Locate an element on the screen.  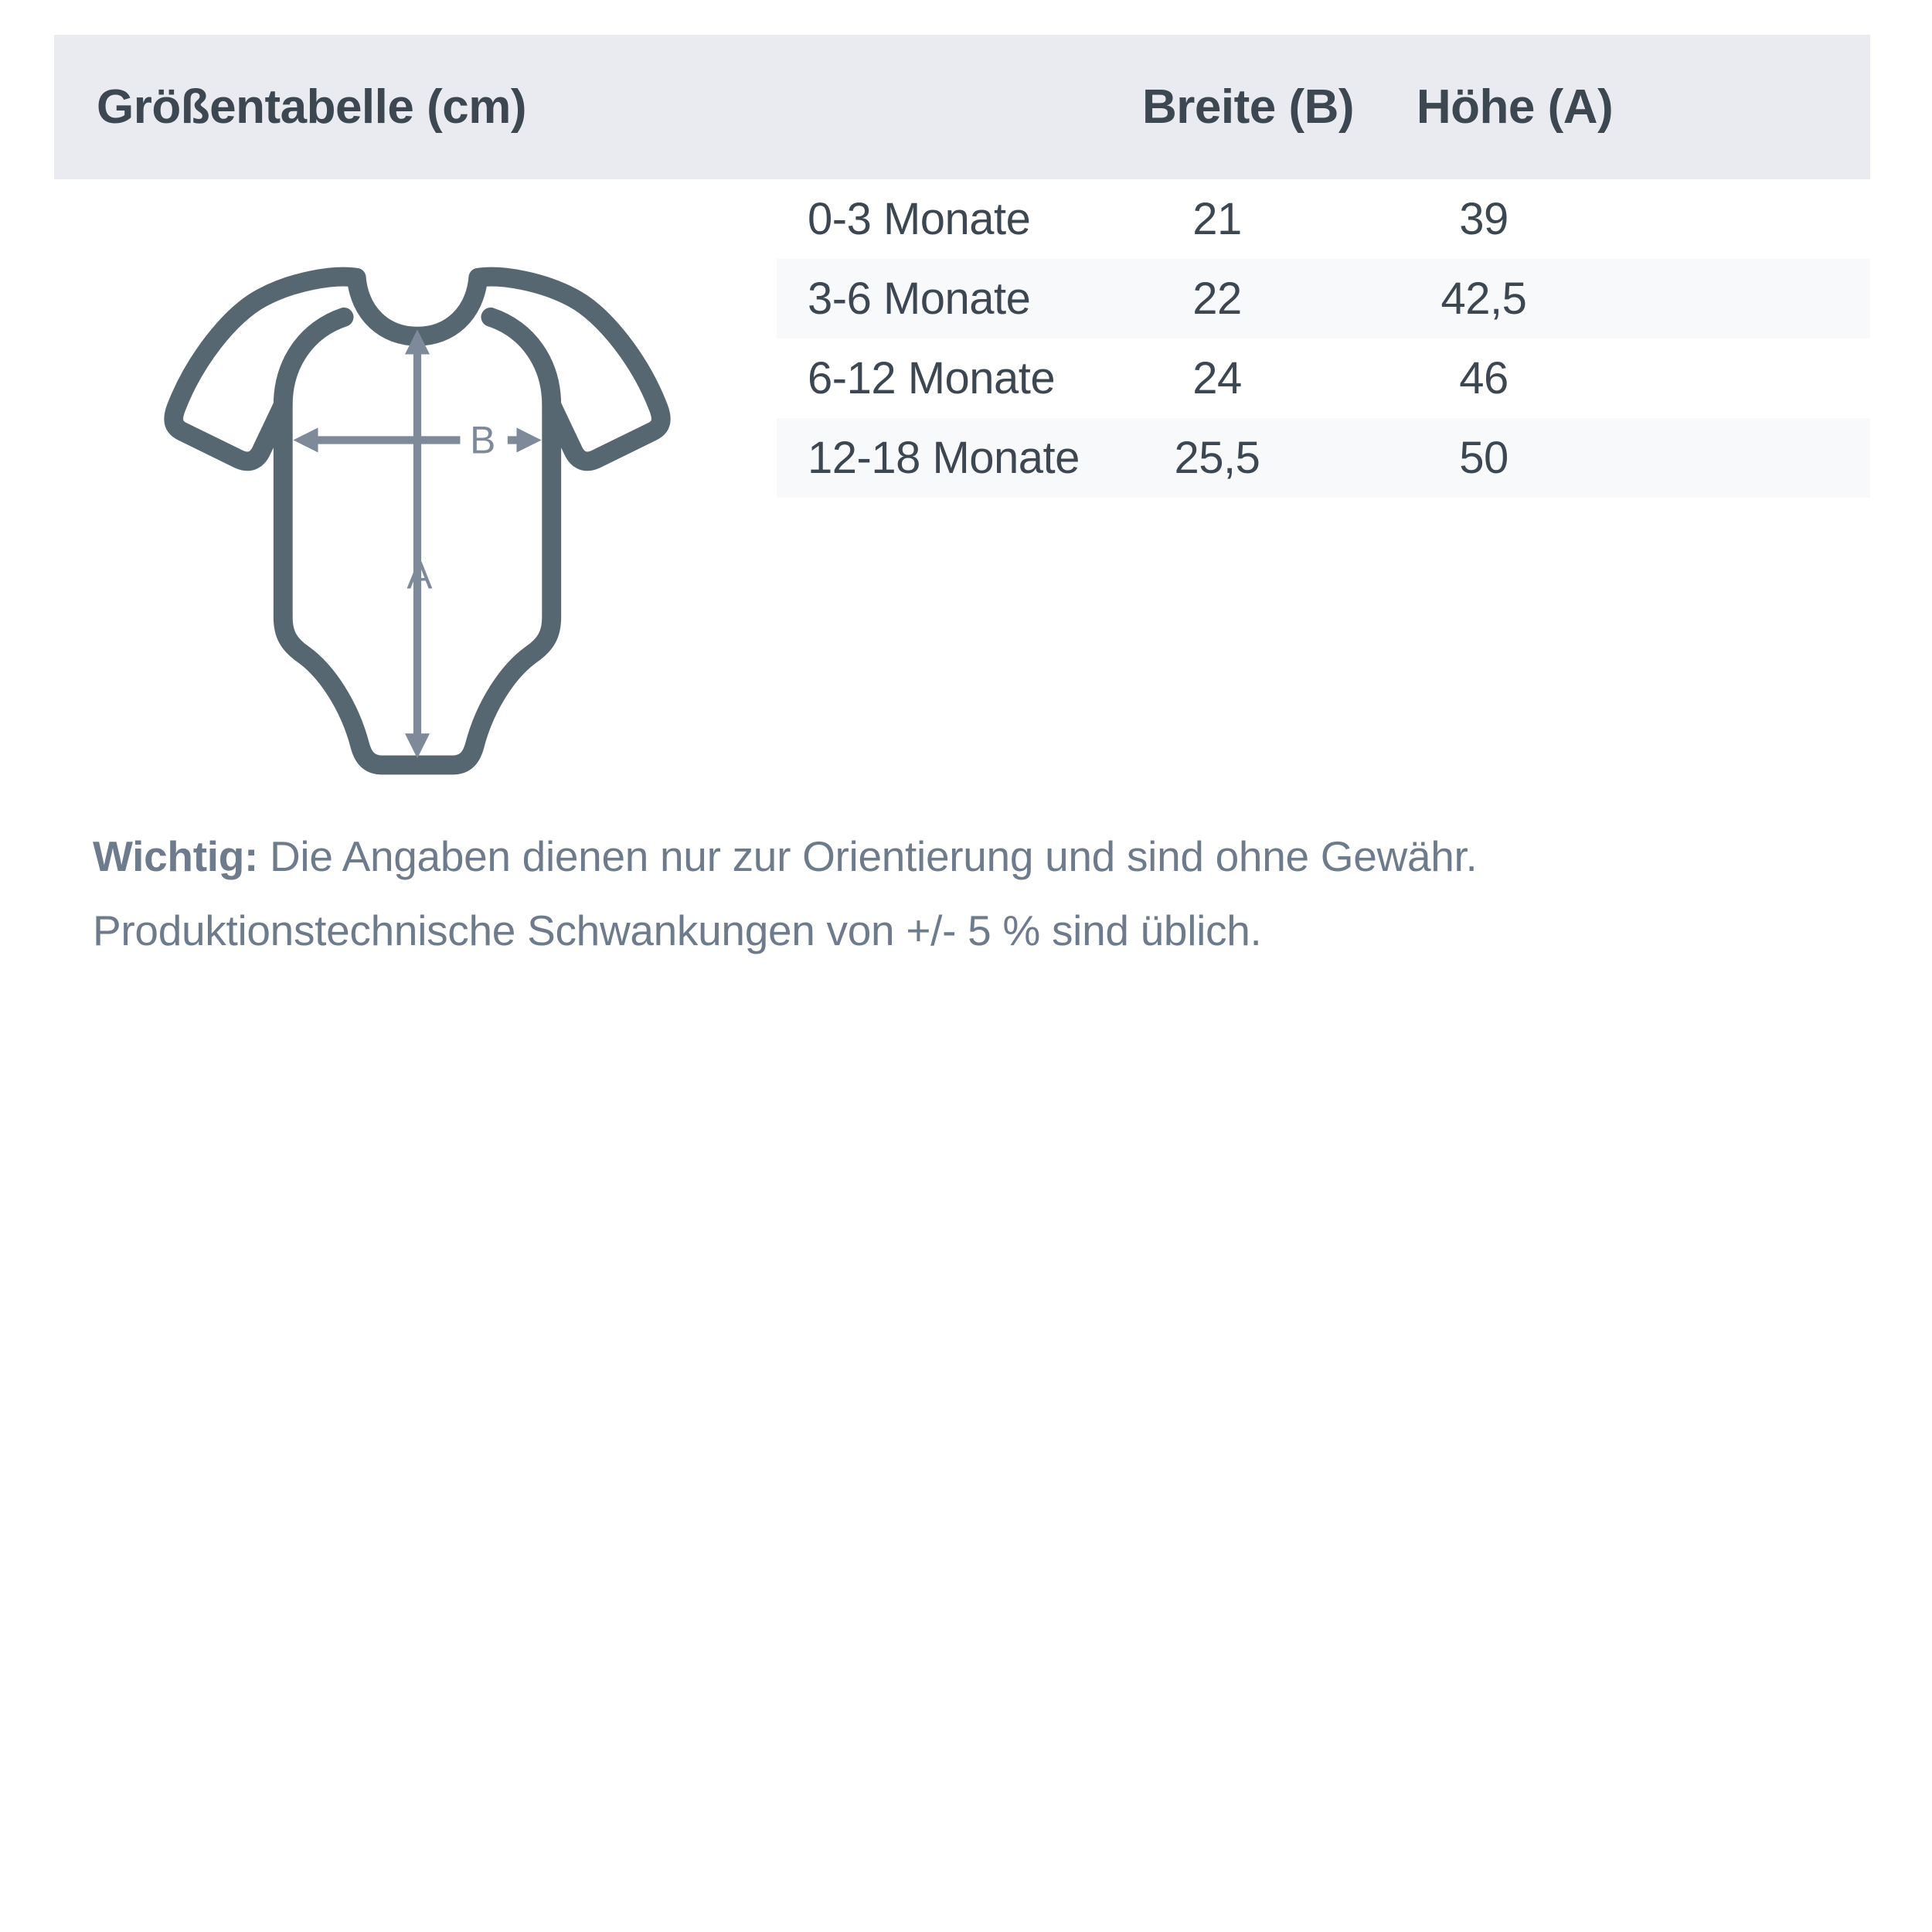
cell-size-label: 12-18 Monate is located at coordinates (944, 458).